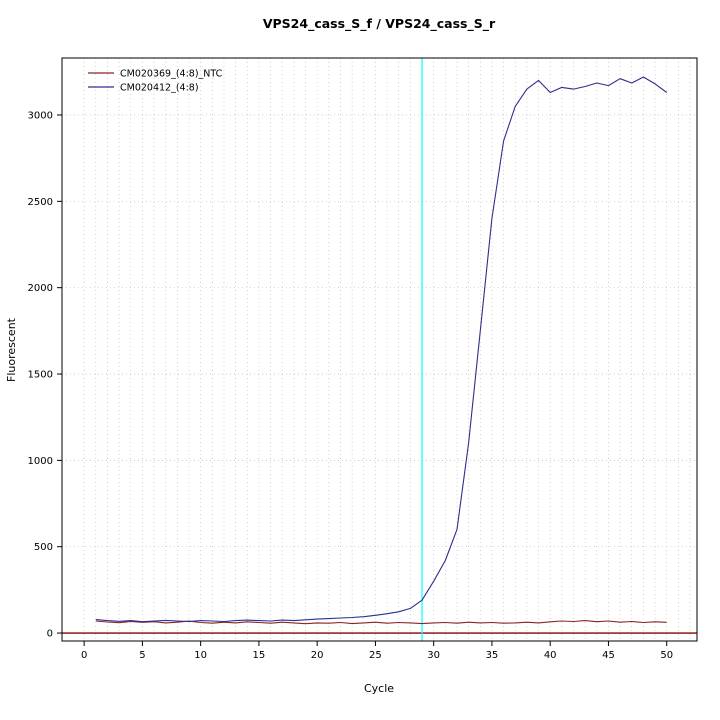 This screenshot has width=720, height=720. I want to click on legend-layer: CM020369_(4:8)_NTC CM020412_(4:8), so click(155, 81).